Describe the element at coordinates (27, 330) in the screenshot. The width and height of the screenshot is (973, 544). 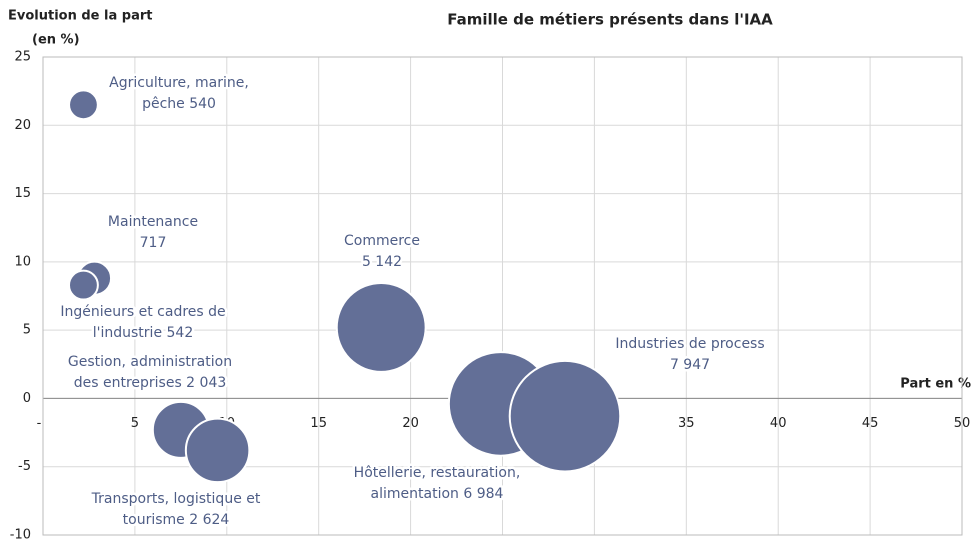
I see `y-tick-label: 5` at that location.